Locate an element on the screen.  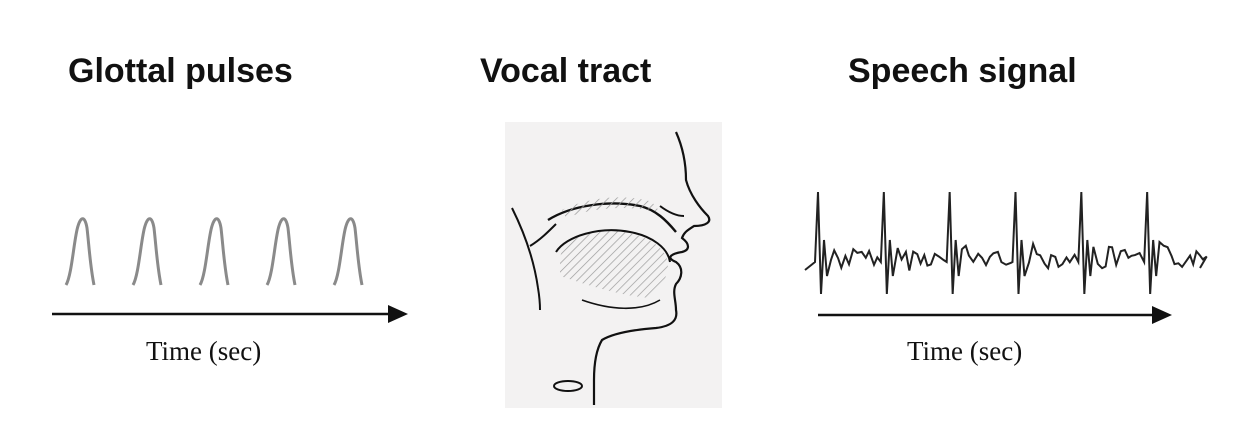
speech-signal-title: Speech signal is located at coordinates (962, 71).